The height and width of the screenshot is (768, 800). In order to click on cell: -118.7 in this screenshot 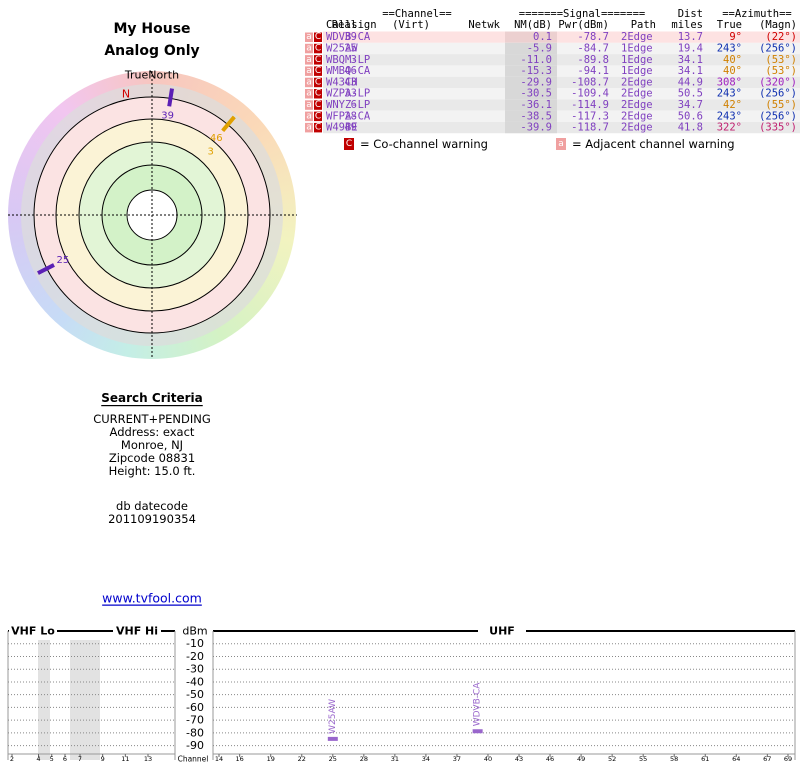, I will do `click(590, 128)`.